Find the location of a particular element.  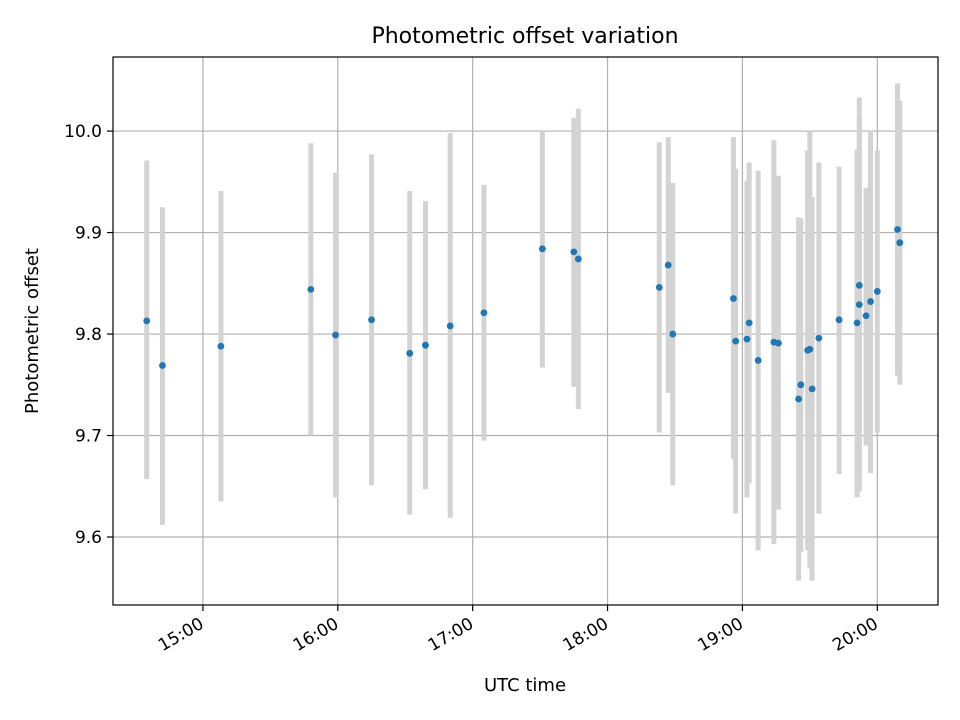

y-axis-ticks: 9.6 9.7 9.8 9.9 10.0 is located at coordinates (88, 335).